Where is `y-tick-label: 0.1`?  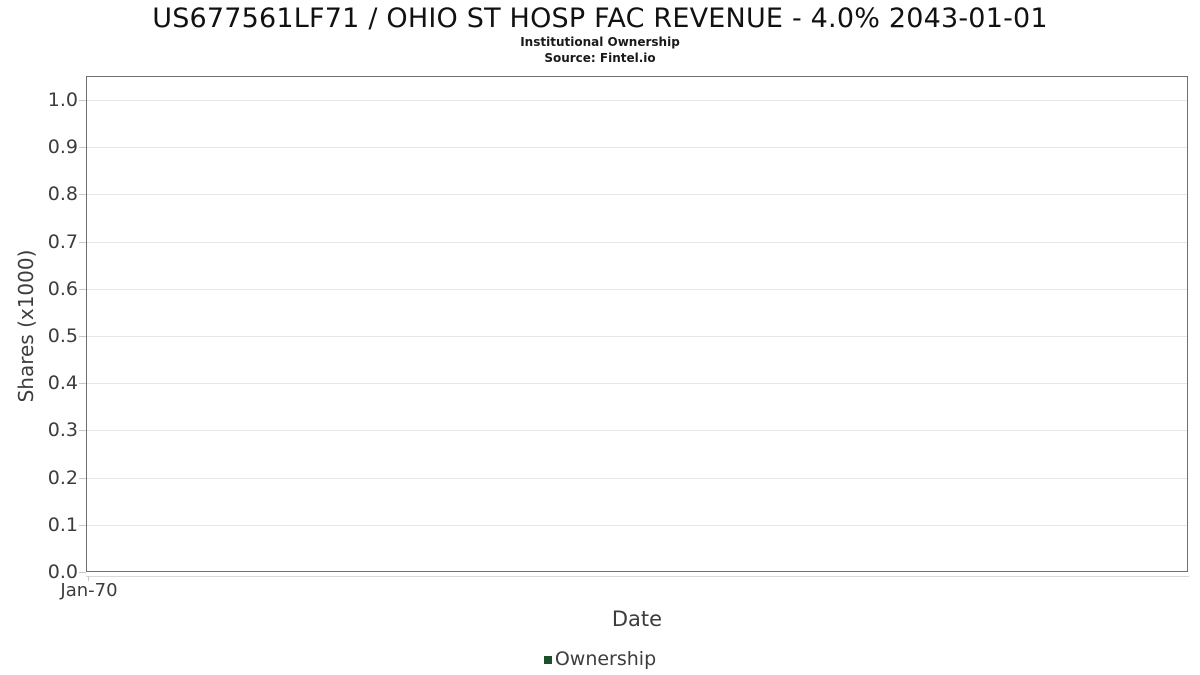
y-tick-label: 0.1 is located at coordinates (62, 524).